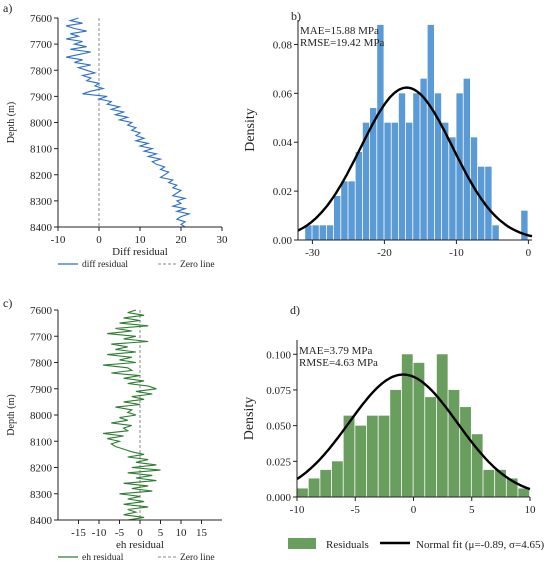 This screenshot has width=550, height=563. What do you see at coordinates (278, 427) in the screenshot?
I see `y-tick-label: 0.050` at bounding box center [278, 427].